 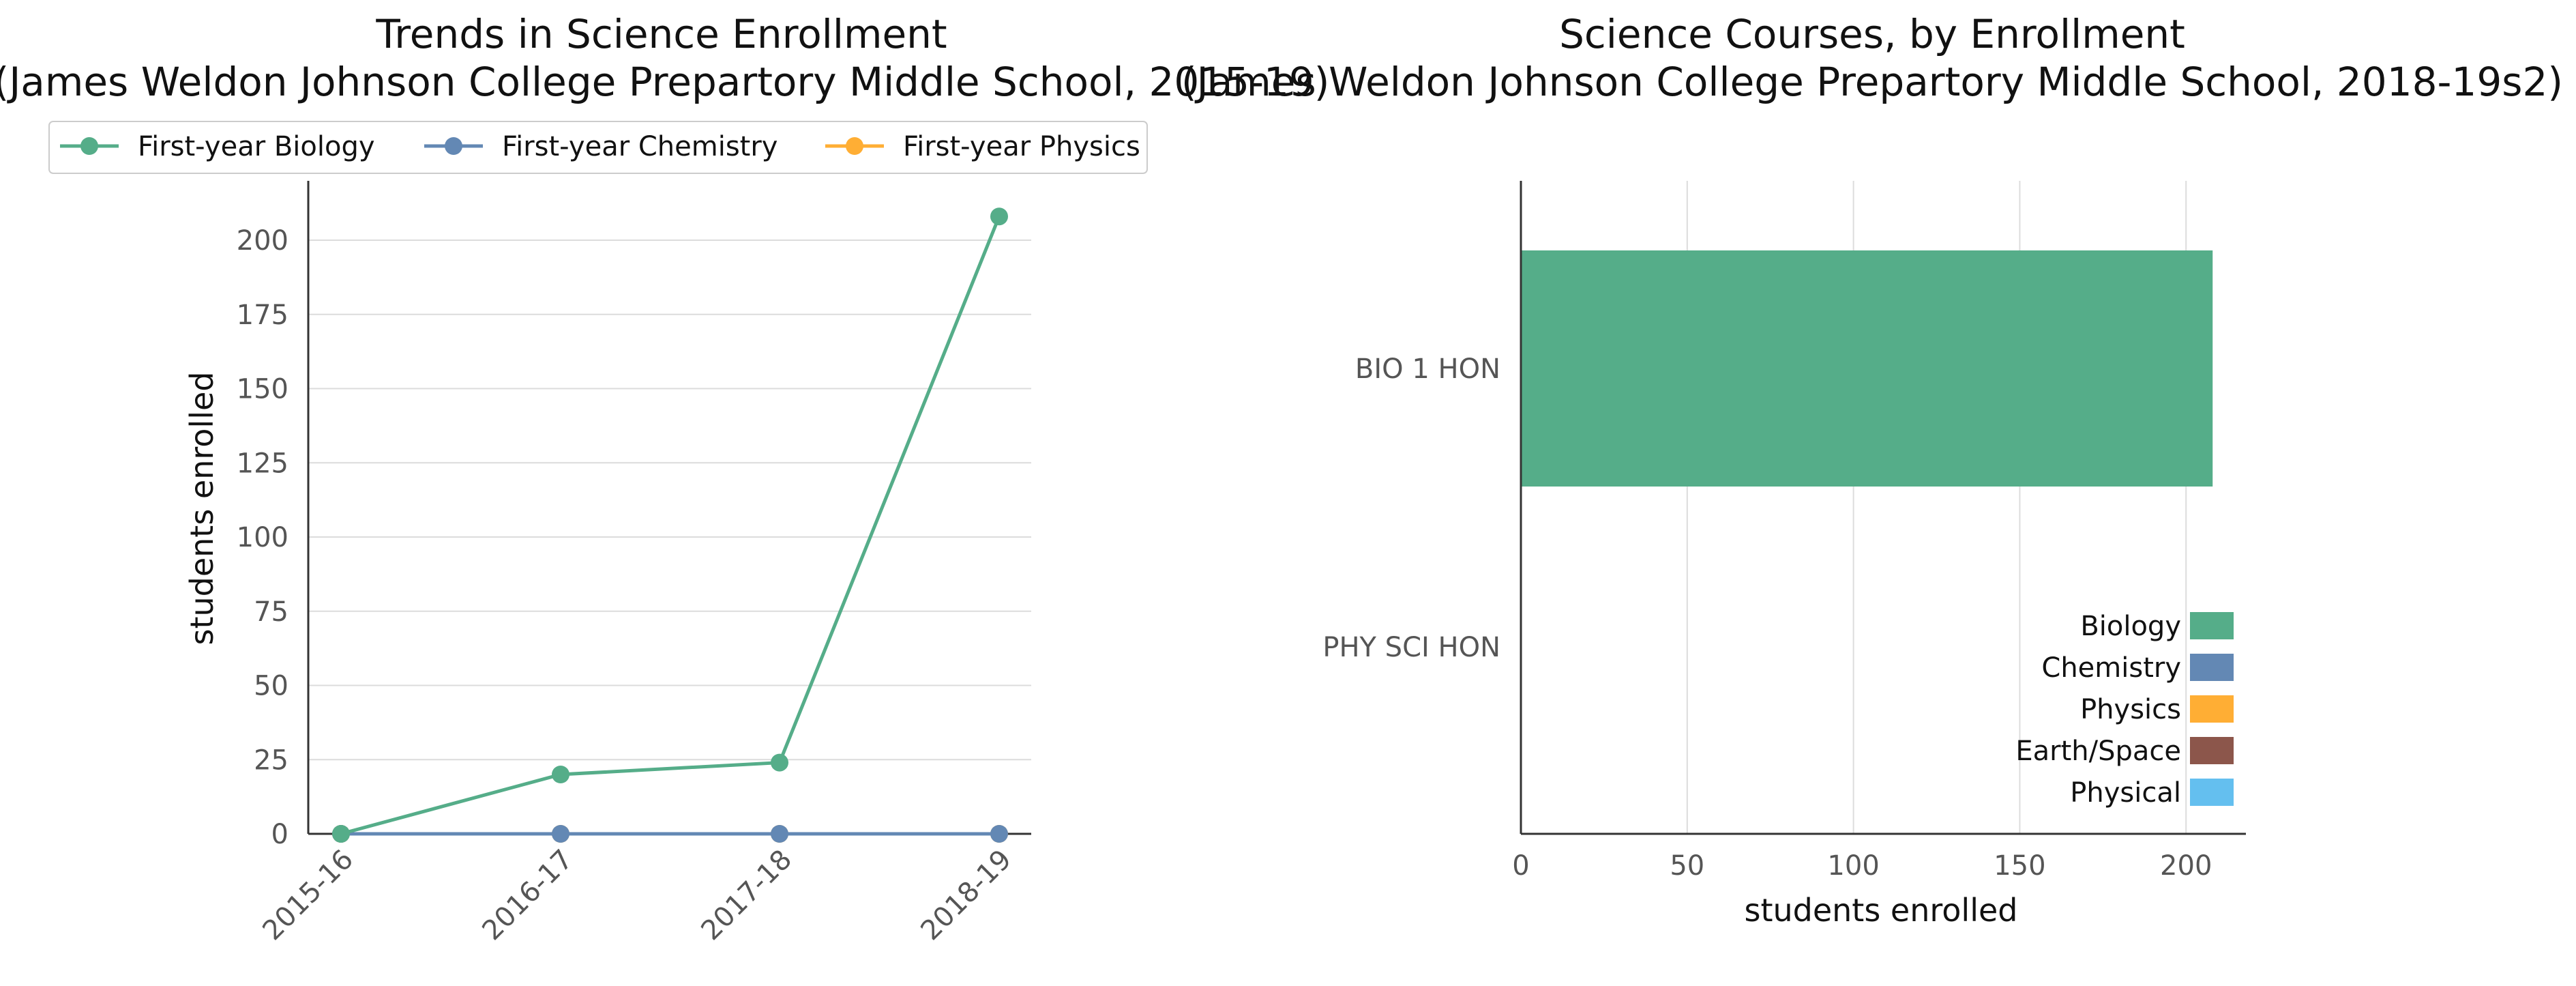 I want to click on x-tick-label: 150, so click(x=2019, y=866).